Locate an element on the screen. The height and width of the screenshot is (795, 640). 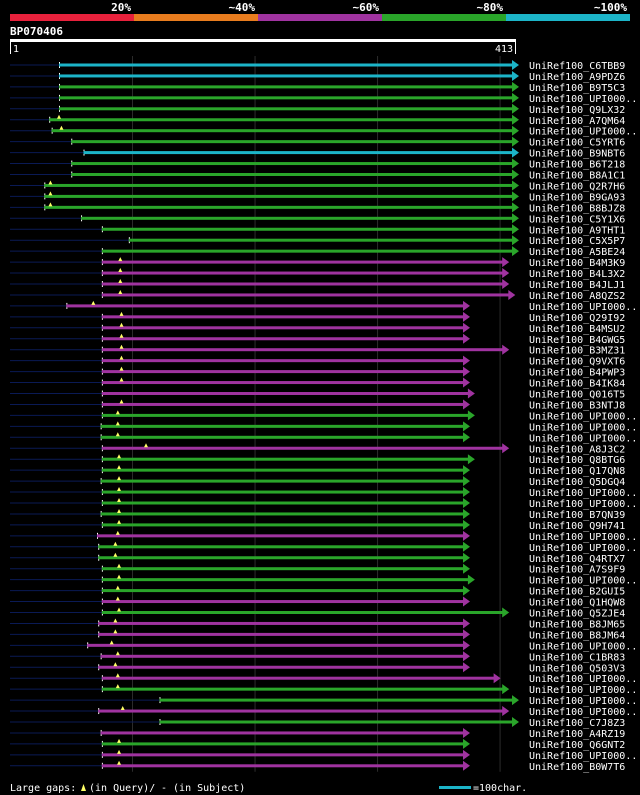
hit-row: UniRef100_B4PWP3 is located at coordinates (317, 372).